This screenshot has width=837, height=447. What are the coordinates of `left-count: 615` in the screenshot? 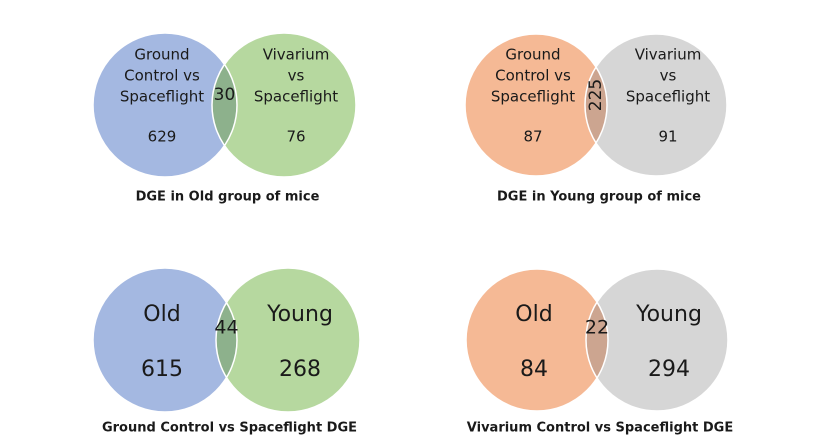 It's located at (162, 369).